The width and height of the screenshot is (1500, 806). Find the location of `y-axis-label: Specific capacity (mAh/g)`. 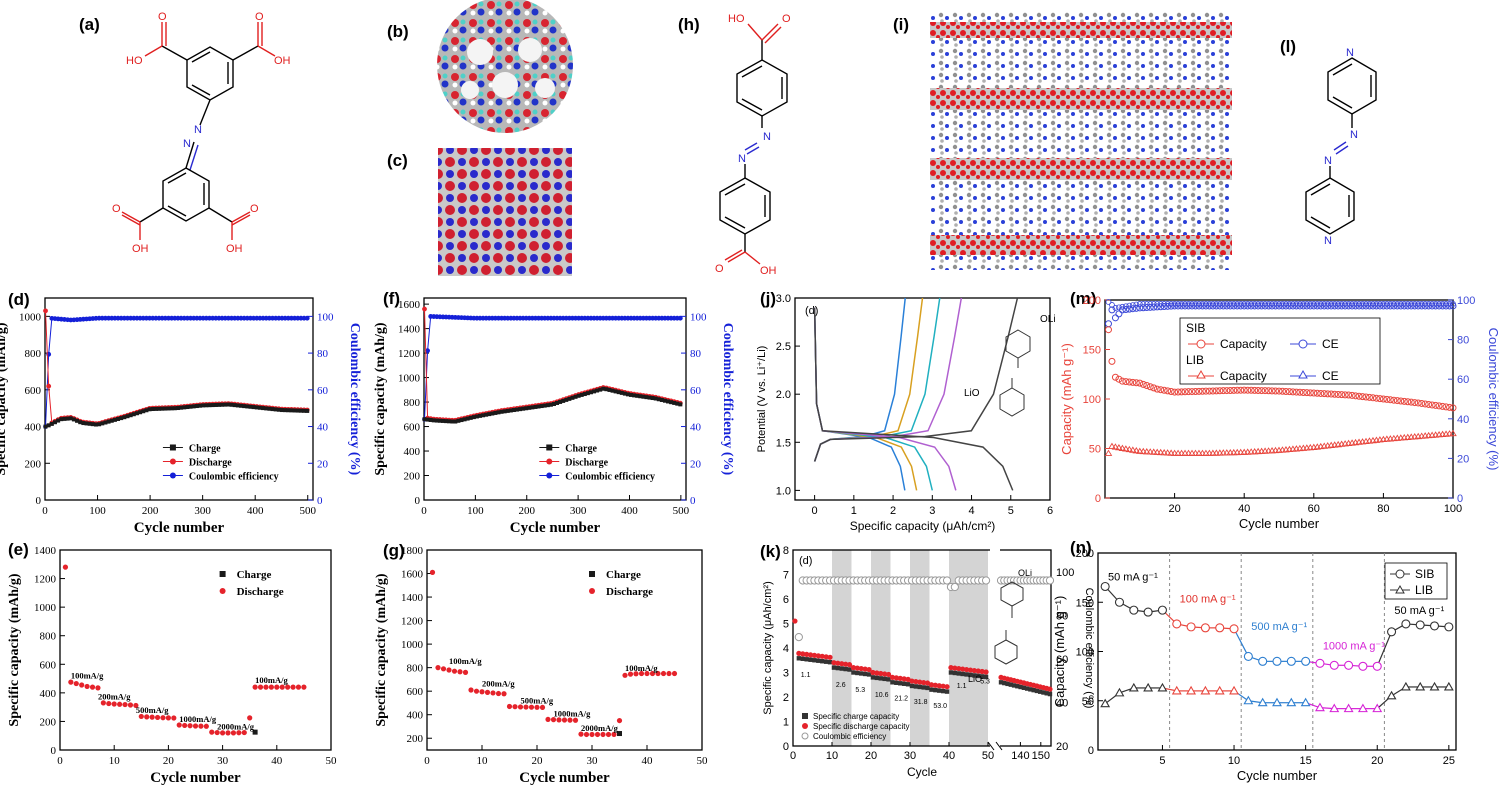

y-axis-label: Specific capacity (mAh/g) is located at coordinates (381, 650).